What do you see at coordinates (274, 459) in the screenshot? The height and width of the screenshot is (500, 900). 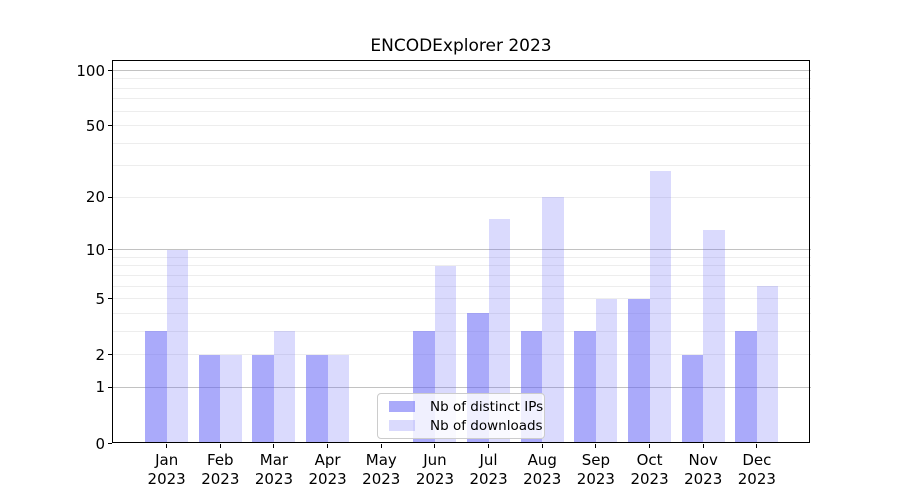 I see `x-tick-label-line: Mar` at bounding box center [274, 459].